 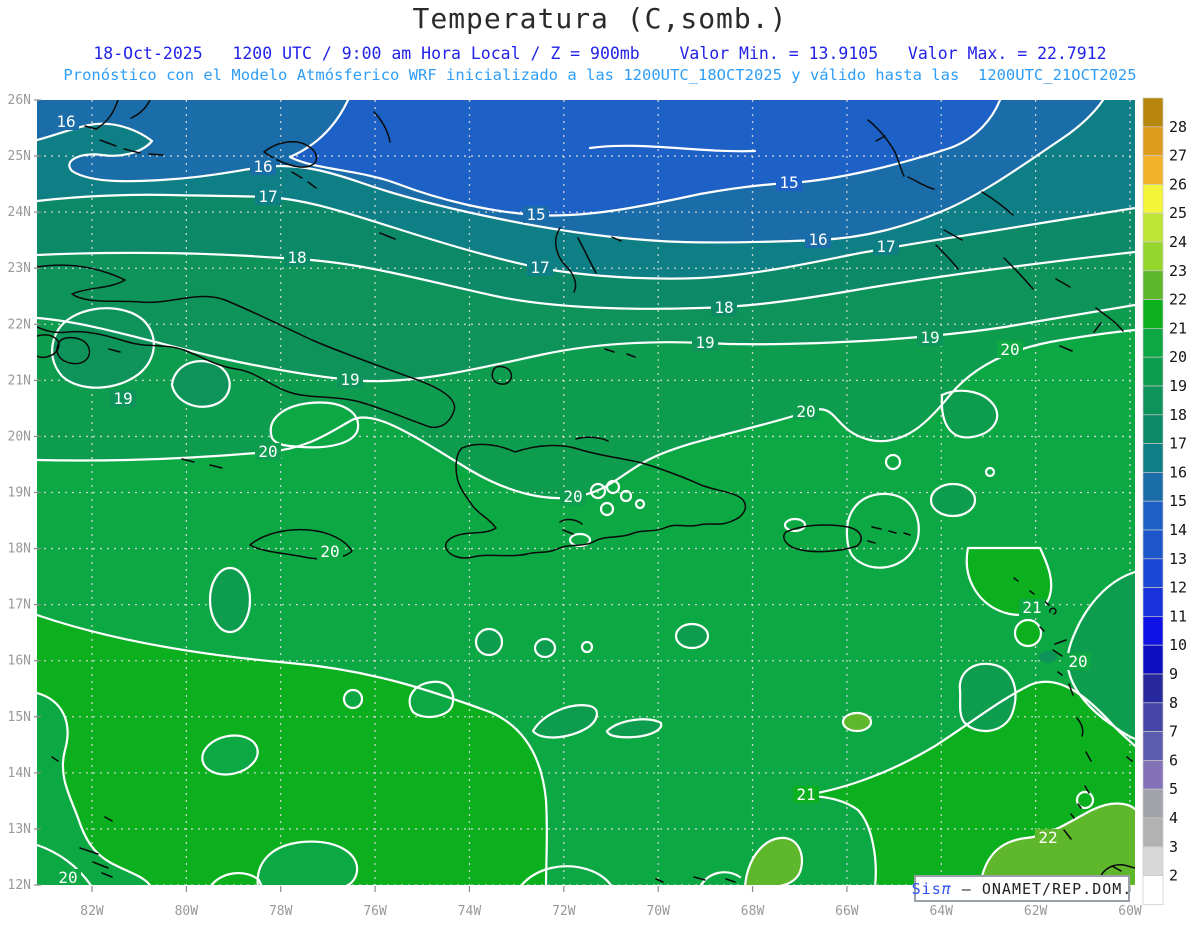 I want to click on contour-label: 21, so click(x=1031, y=607).